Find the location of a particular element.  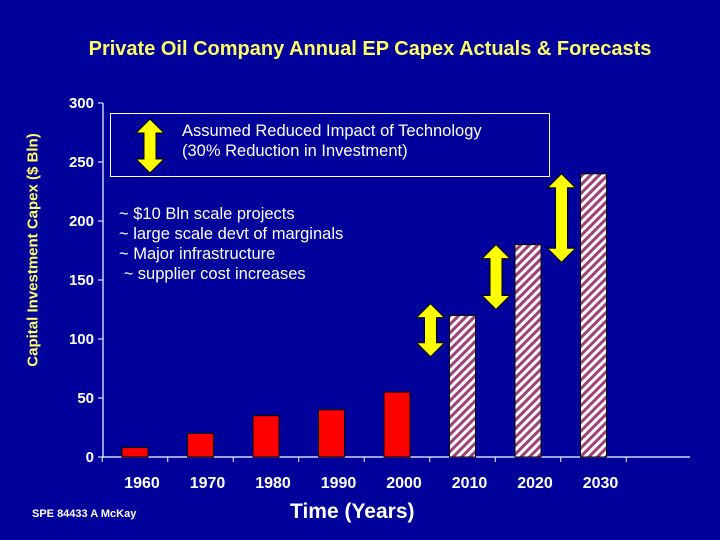

x-tick-label: 2020 is located at coordinates (535, 483).